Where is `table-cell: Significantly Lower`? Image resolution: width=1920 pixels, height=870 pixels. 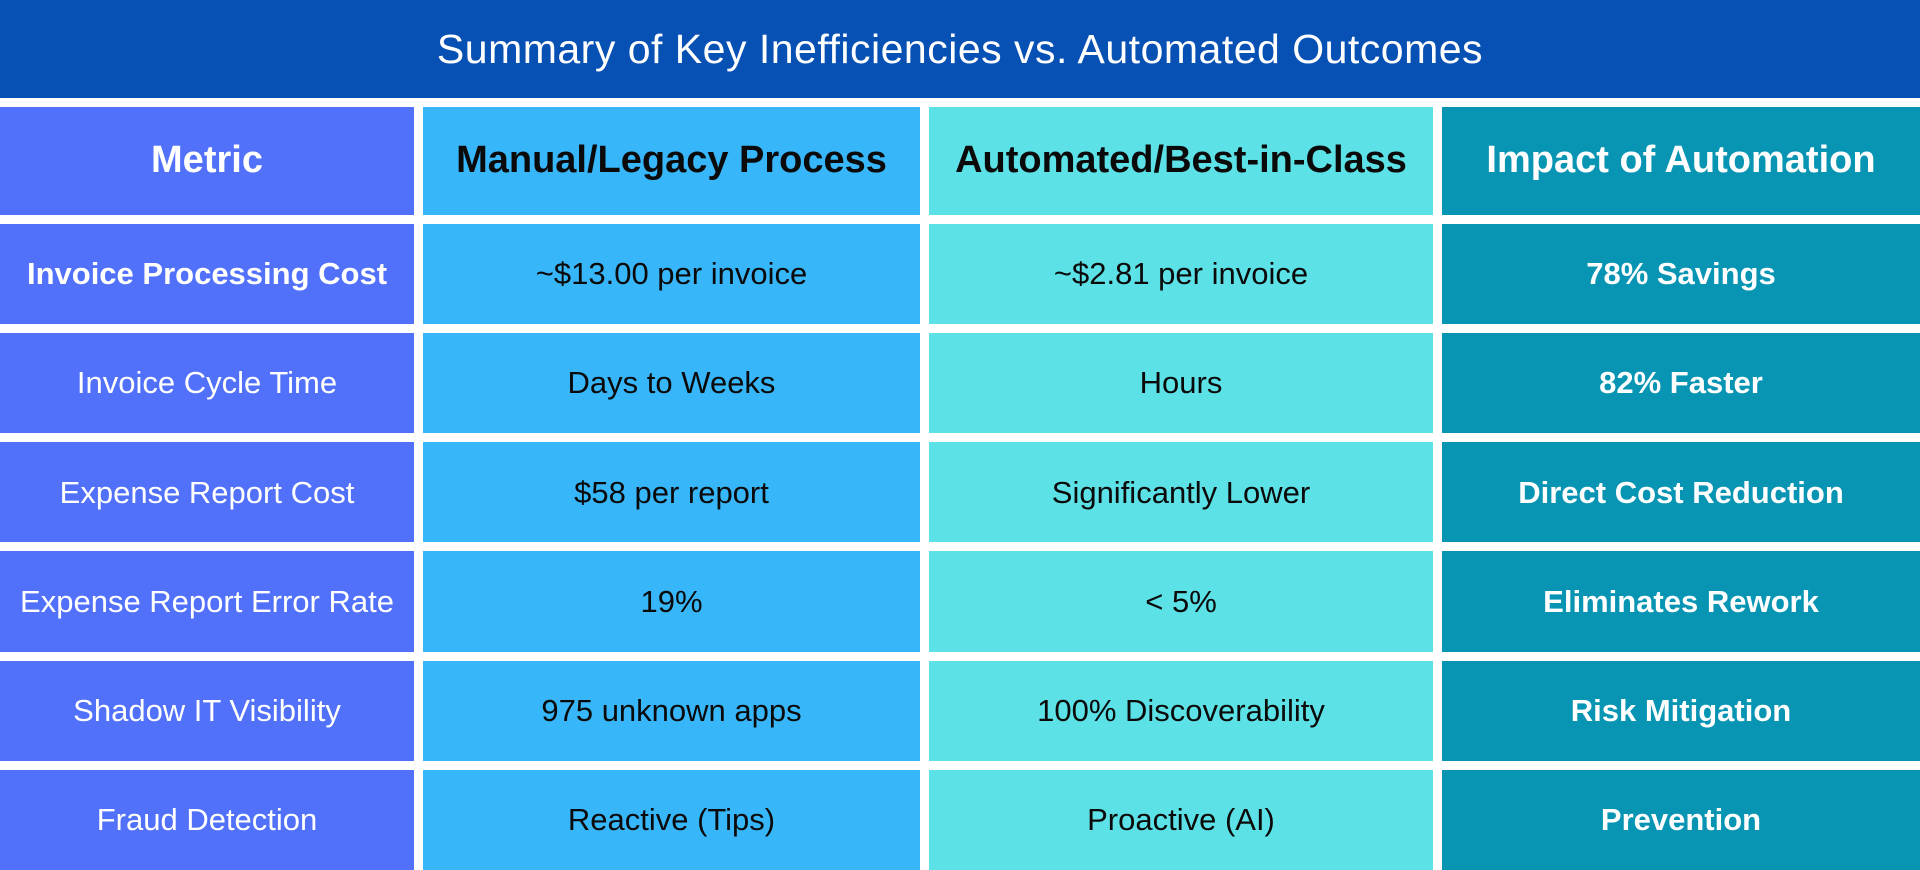 table-cell: Significantly Lower is located at coordinates (1181, 492).